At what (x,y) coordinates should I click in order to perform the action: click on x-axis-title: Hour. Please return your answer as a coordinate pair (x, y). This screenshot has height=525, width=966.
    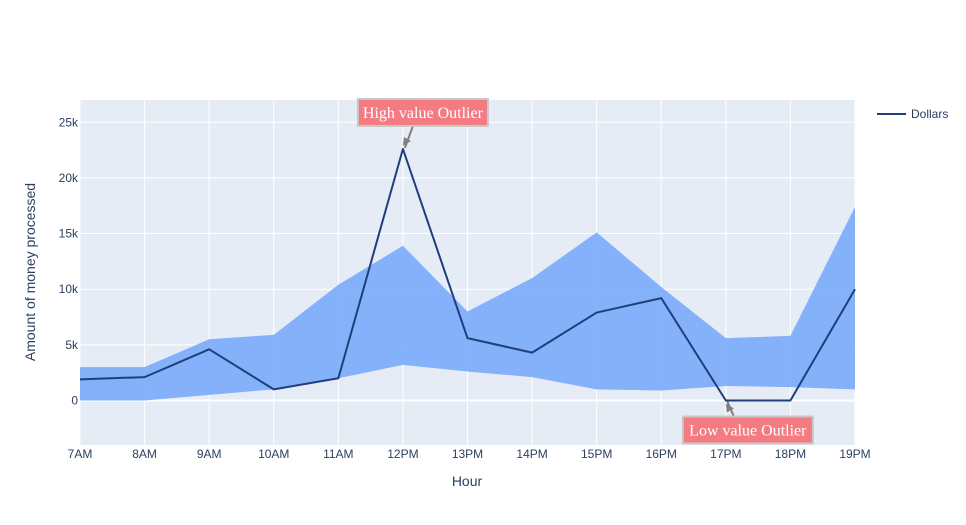
    Looking at the image, I should click on (467, 481).